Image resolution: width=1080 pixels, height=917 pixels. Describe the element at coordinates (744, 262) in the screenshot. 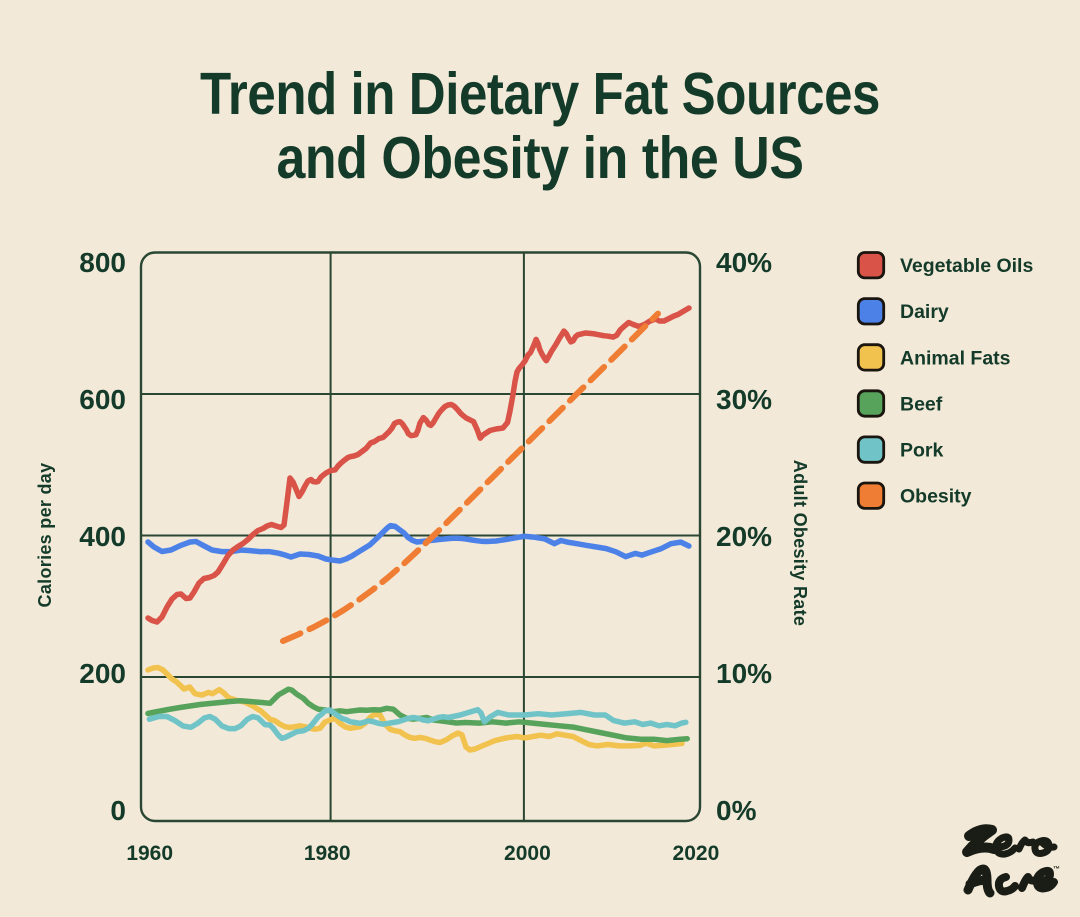

I see `svg-text: 40%` at that location.